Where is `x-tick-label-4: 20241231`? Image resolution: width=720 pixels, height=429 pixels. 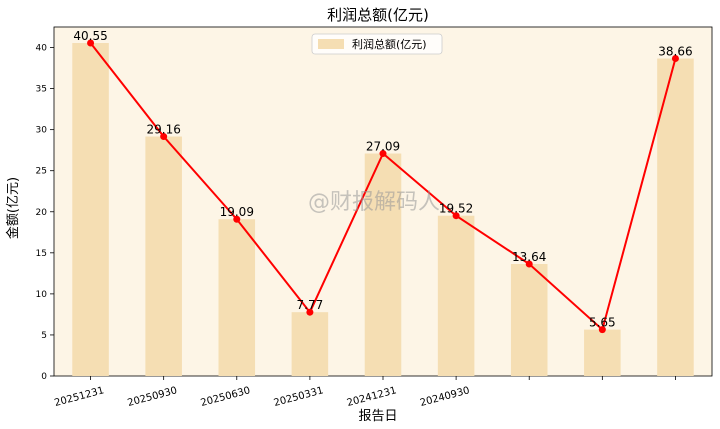 x-tick-label-4: 20241231 is located at coordinates (372, 397).